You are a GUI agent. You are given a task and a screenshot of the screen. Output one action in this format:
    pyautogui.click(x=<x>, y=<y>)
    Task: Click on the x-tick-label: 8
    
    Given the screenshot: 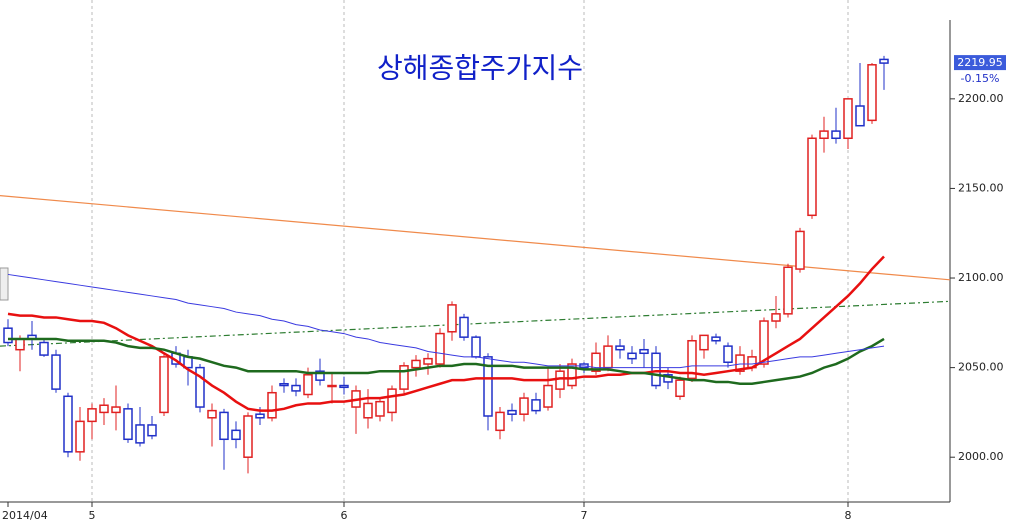 What is the action you would take?
    pyautogui.click(x=848, y=515)
    